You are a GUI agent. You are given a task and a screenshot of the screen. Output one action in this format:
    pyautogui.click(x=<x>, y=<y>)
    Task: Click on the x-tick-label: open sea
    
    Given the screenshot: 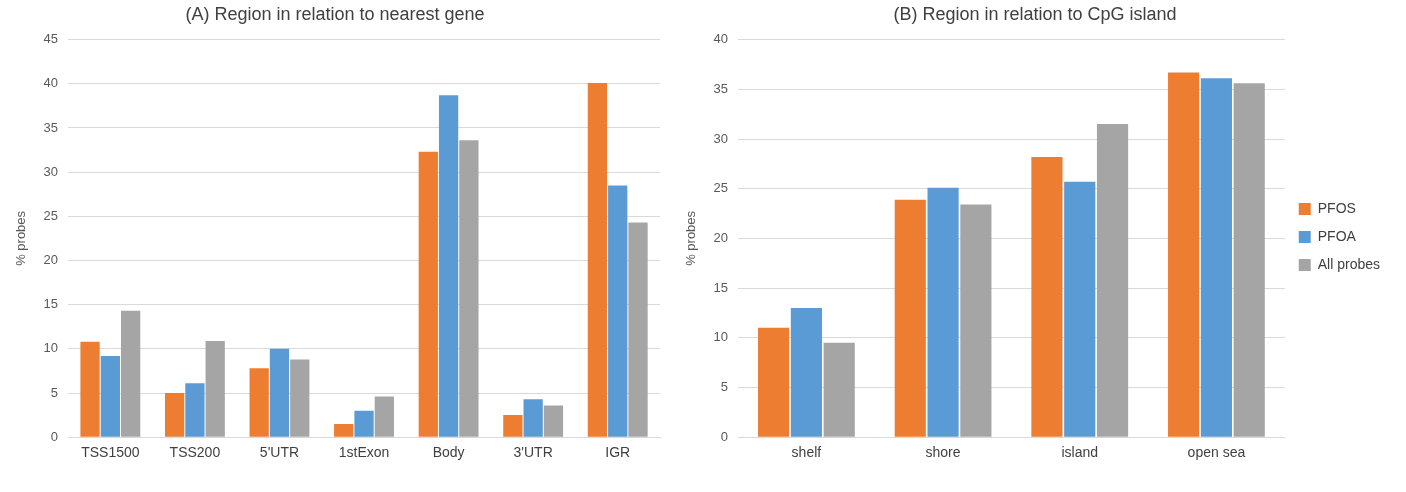 What is the action you would take?
    pyautogui.click(x=1216, y=452)
    